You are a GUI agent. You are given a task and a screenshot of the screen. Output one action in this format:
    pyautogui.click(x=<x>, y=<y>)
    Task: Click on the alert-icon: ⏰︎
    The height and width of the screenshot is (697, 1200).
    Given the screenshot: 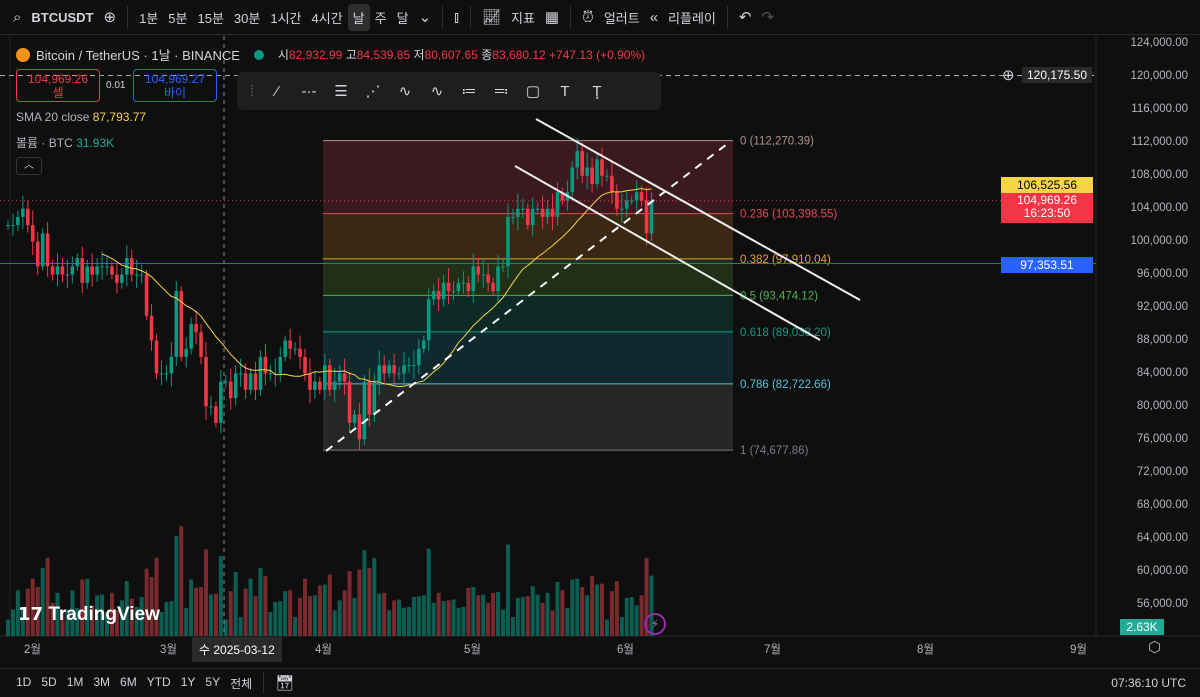 What is the action you would take?
    pyautogui.click(x=588, y=17)
    